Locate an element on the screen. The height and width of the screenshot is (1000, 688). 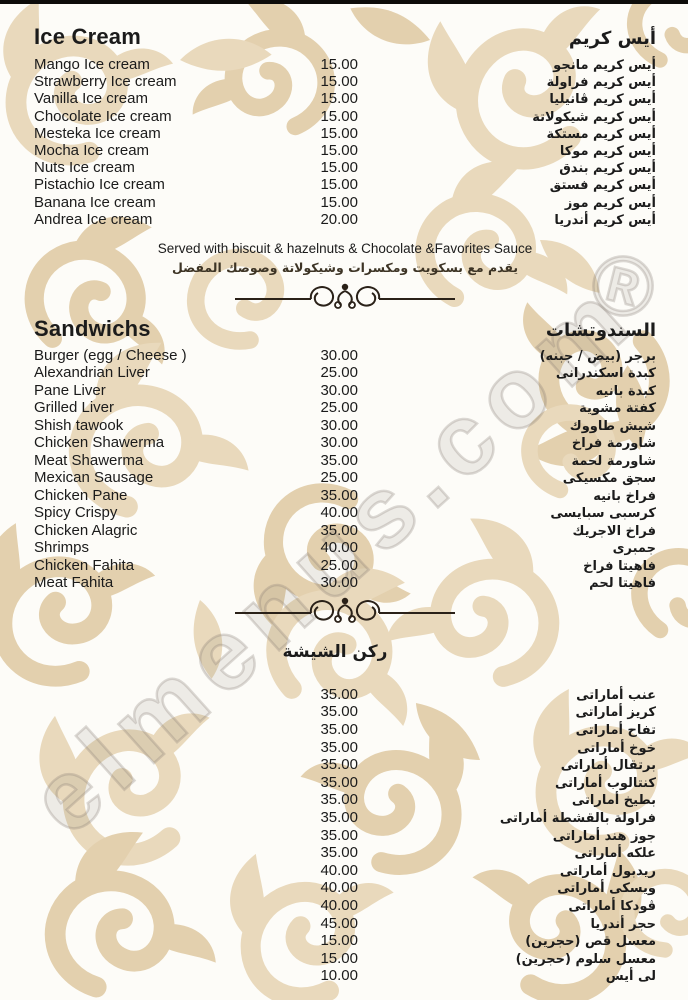
item-name-en: Strawberry Ice cream is located at coordinates (105, 82).